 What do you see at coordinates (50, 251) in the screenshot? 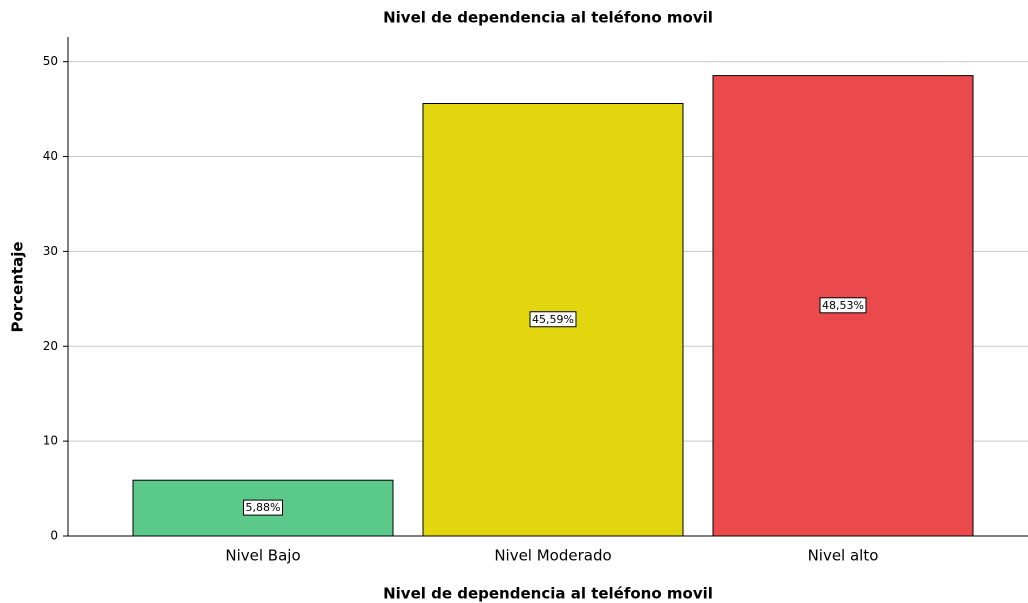
I see `y-tick-label: 30` at bounding box center [50, 251].